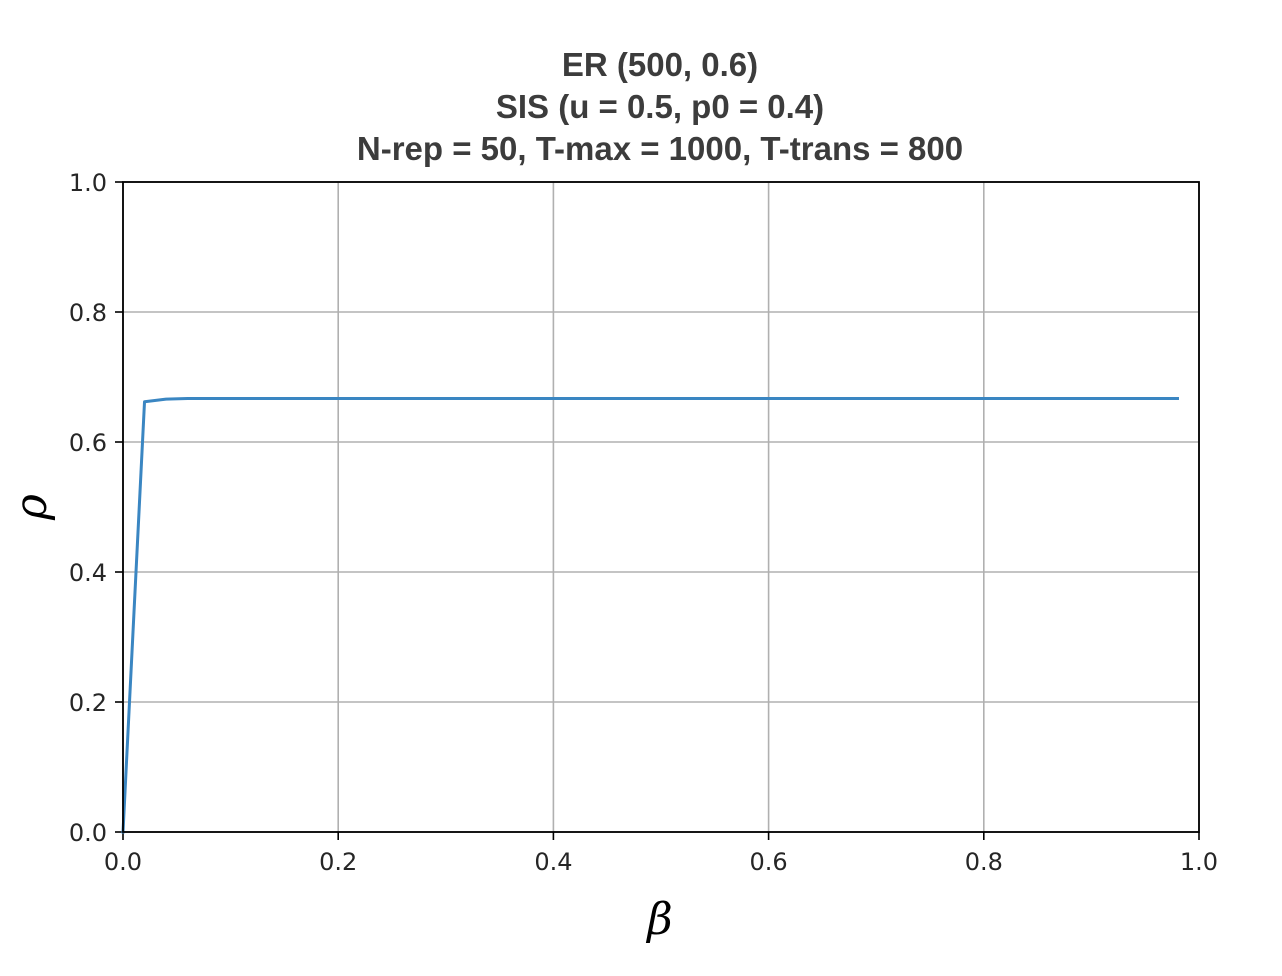 Image resolution: width=1282 pixels, height=976 pixels. What do you see at coordinates (1199, 862) in the screenshot?
I see `x-tick-label: 1.0` at bounding box center [1199, 862].